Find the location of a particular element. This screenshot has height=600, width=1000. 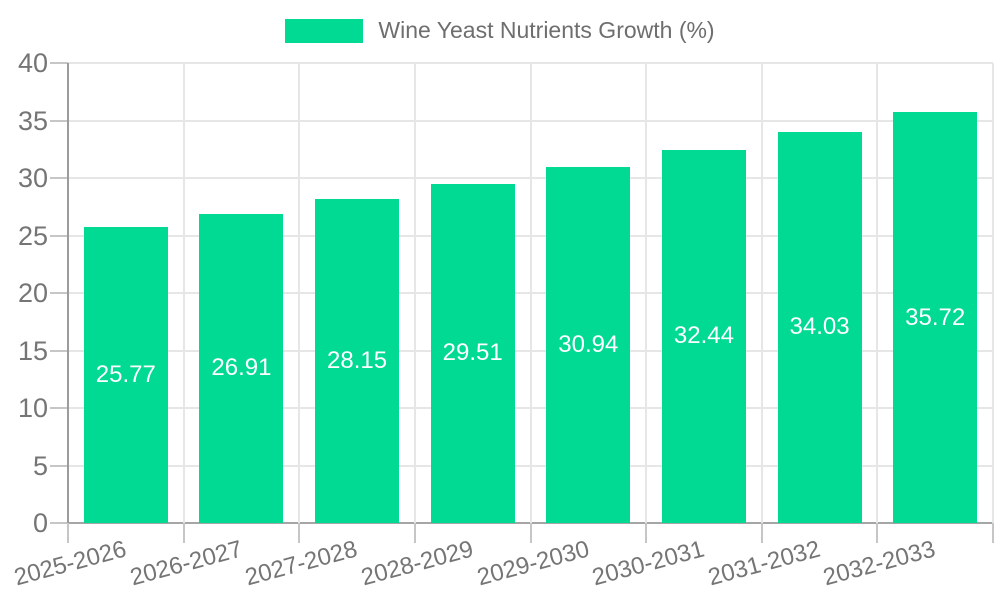

x-tick-label: 2031-2032 is located at coordinates (764, 563).